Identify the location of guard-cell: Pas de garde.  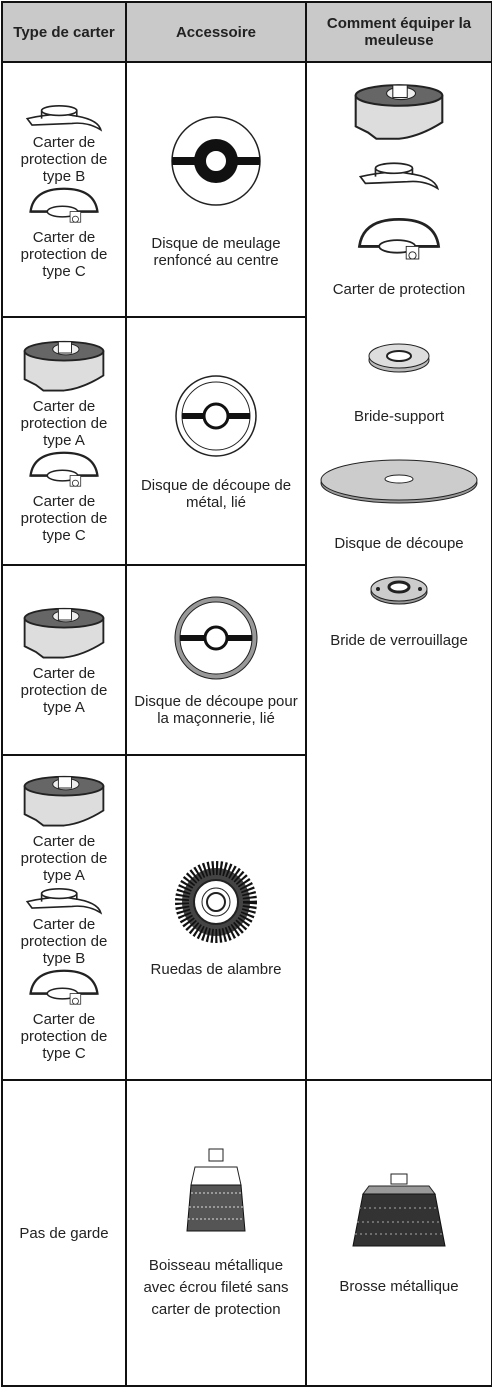
(64, 1233).